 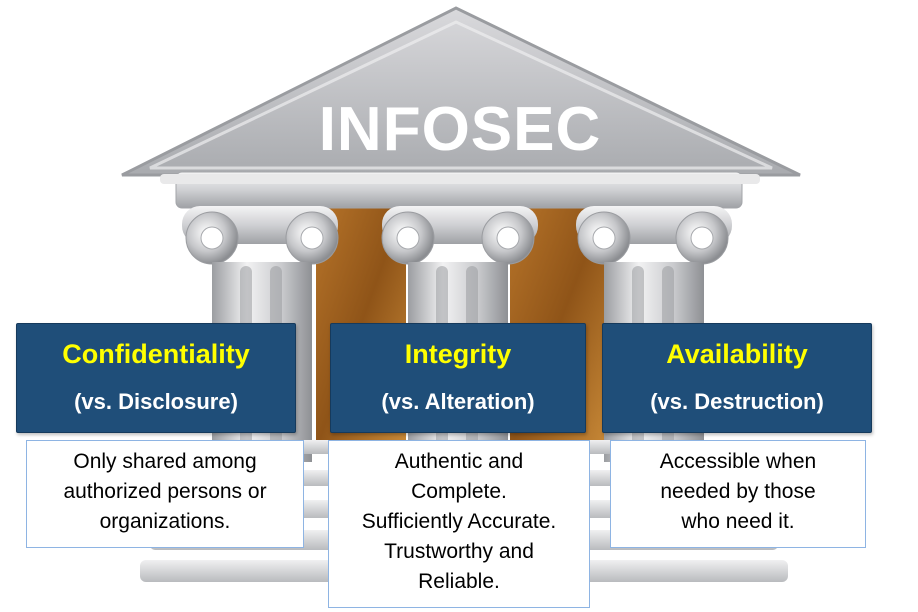 I want to click on description-line: needed by those, so click(x=738, y=491).